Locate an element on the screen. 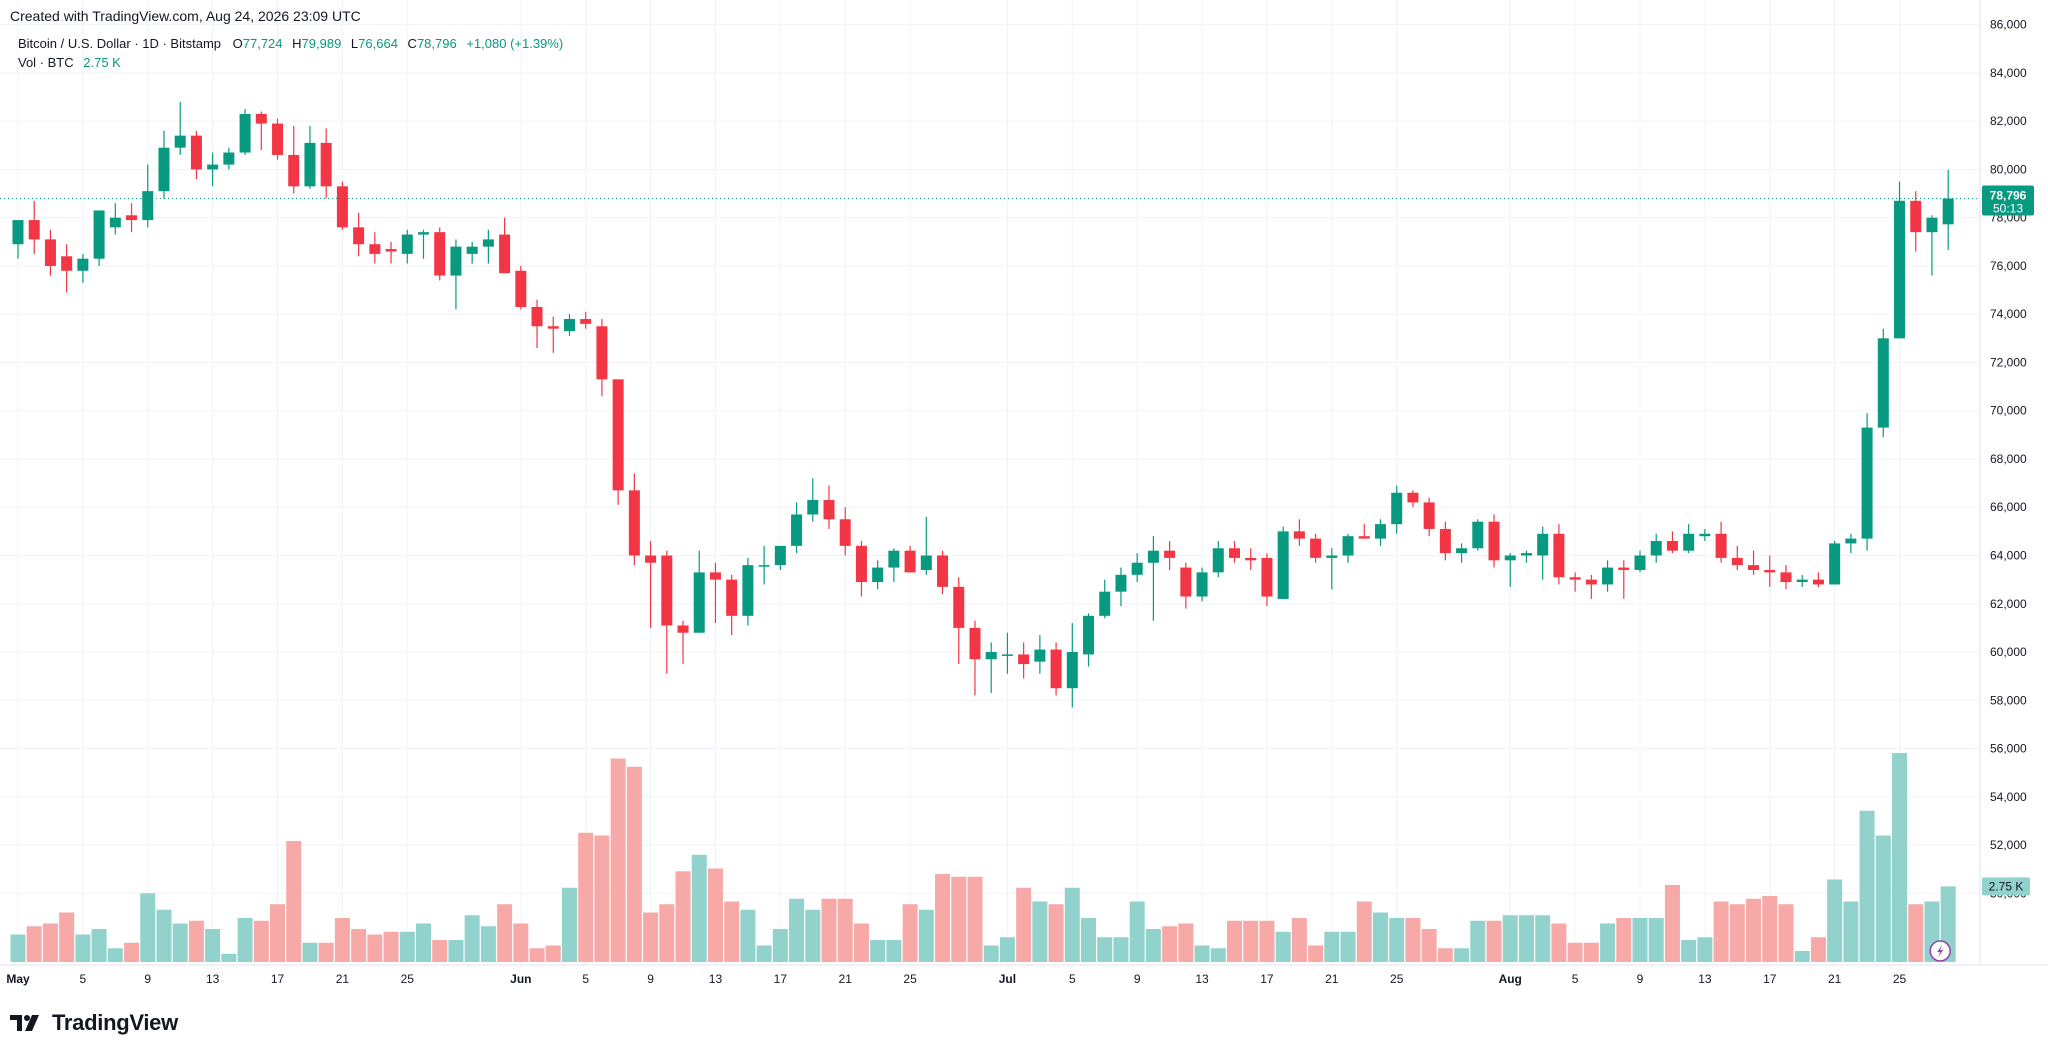 The image size is (2048, 1062). price-tick-label: 62,000 is located at coordinates (2008, 604).